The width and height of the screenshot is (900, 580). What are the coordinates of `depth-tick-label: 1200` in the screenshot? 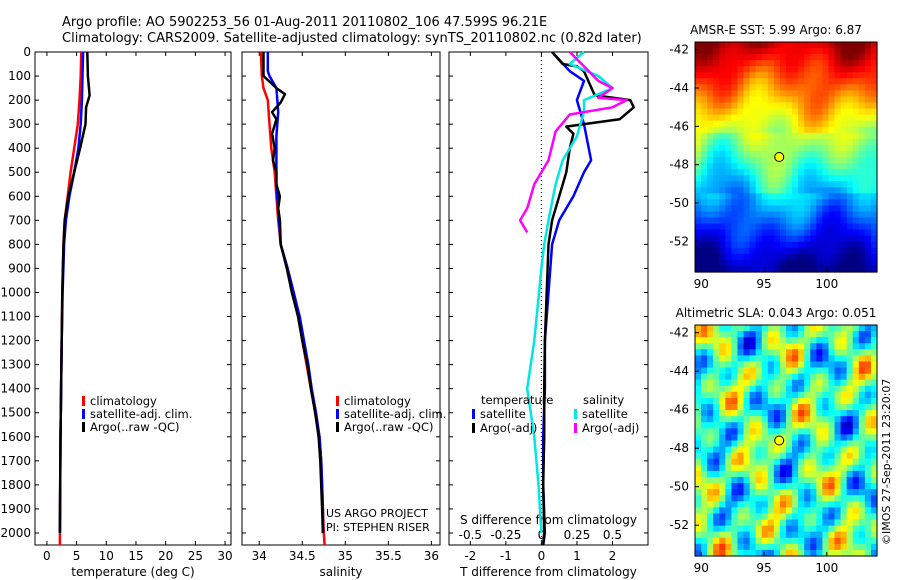 It's located at (15, 341).